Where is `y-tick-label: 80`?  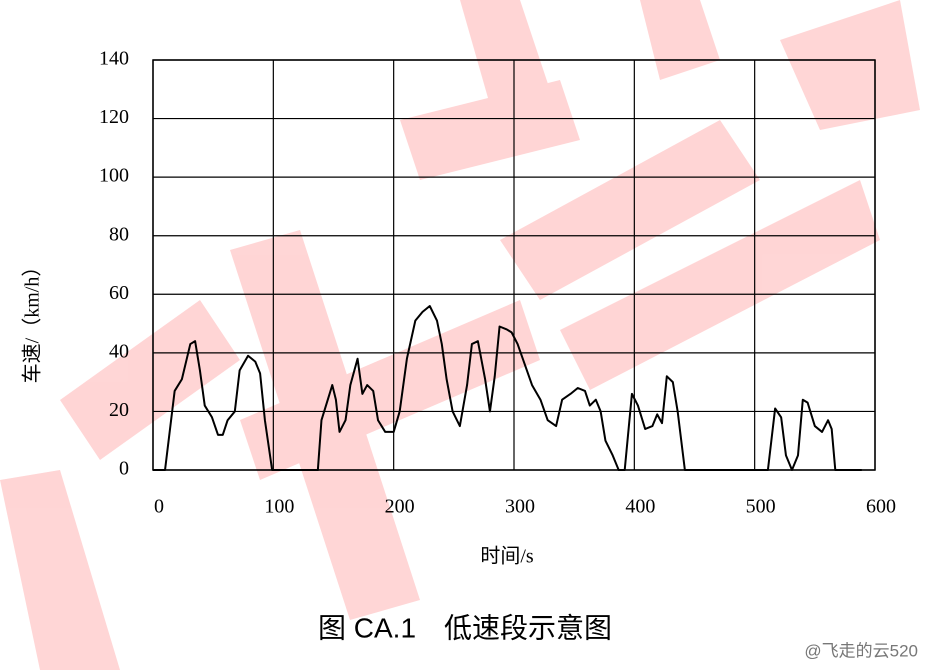
y-tick-label: 80 is located at coordinates (119, 234).